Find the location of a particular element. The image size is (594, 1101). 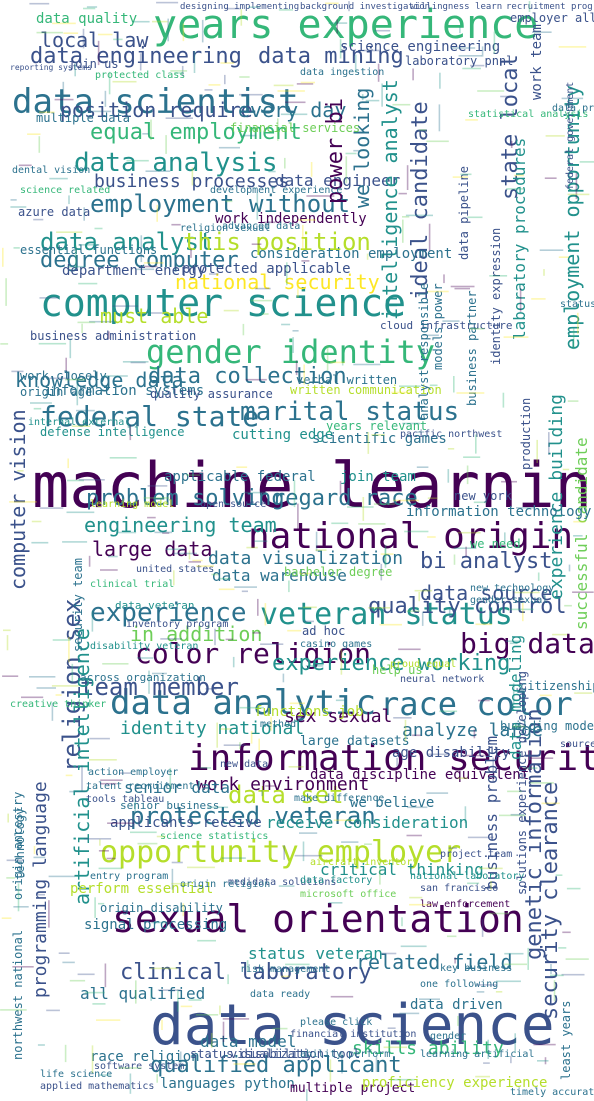

word: building model is located at coordinates (547, 726).